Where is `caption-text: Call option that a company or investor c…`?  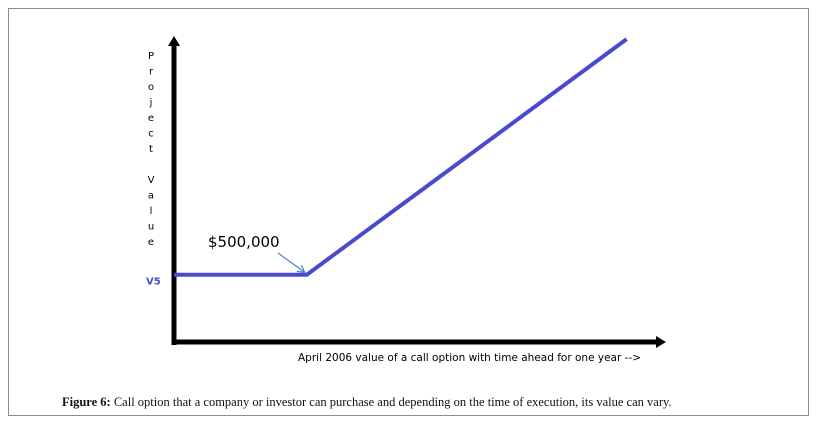 caption-text: Call option that a company or investor c… is located at coordinates (391, 402).